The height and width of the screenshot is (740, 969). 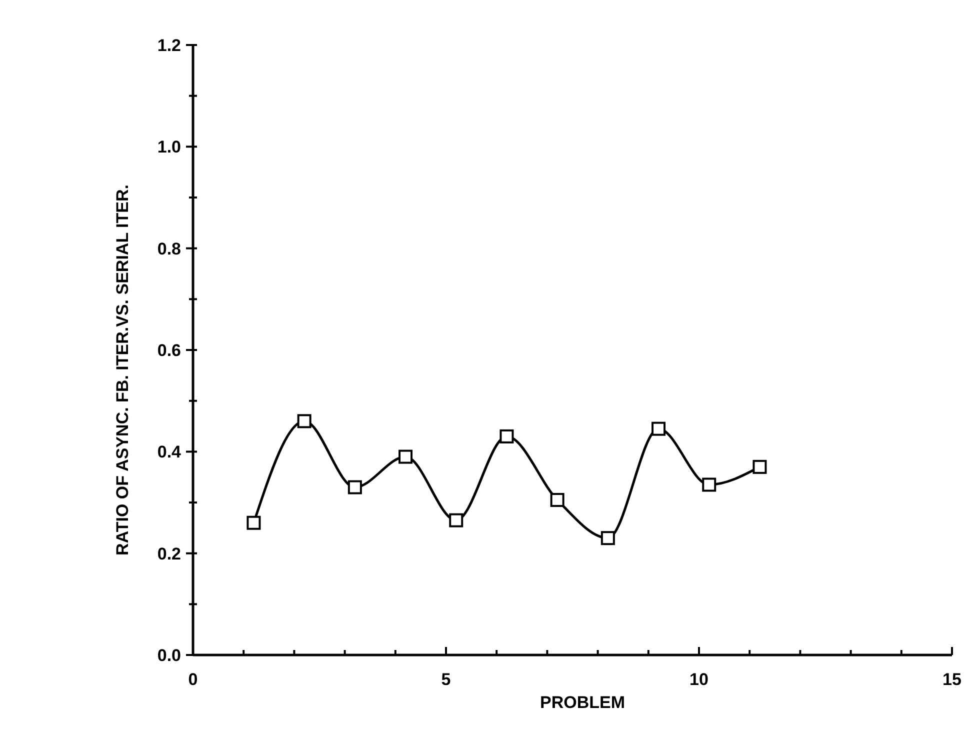 I want to click on x-axis-title: PROBLEM, so click(x=582, y=702).